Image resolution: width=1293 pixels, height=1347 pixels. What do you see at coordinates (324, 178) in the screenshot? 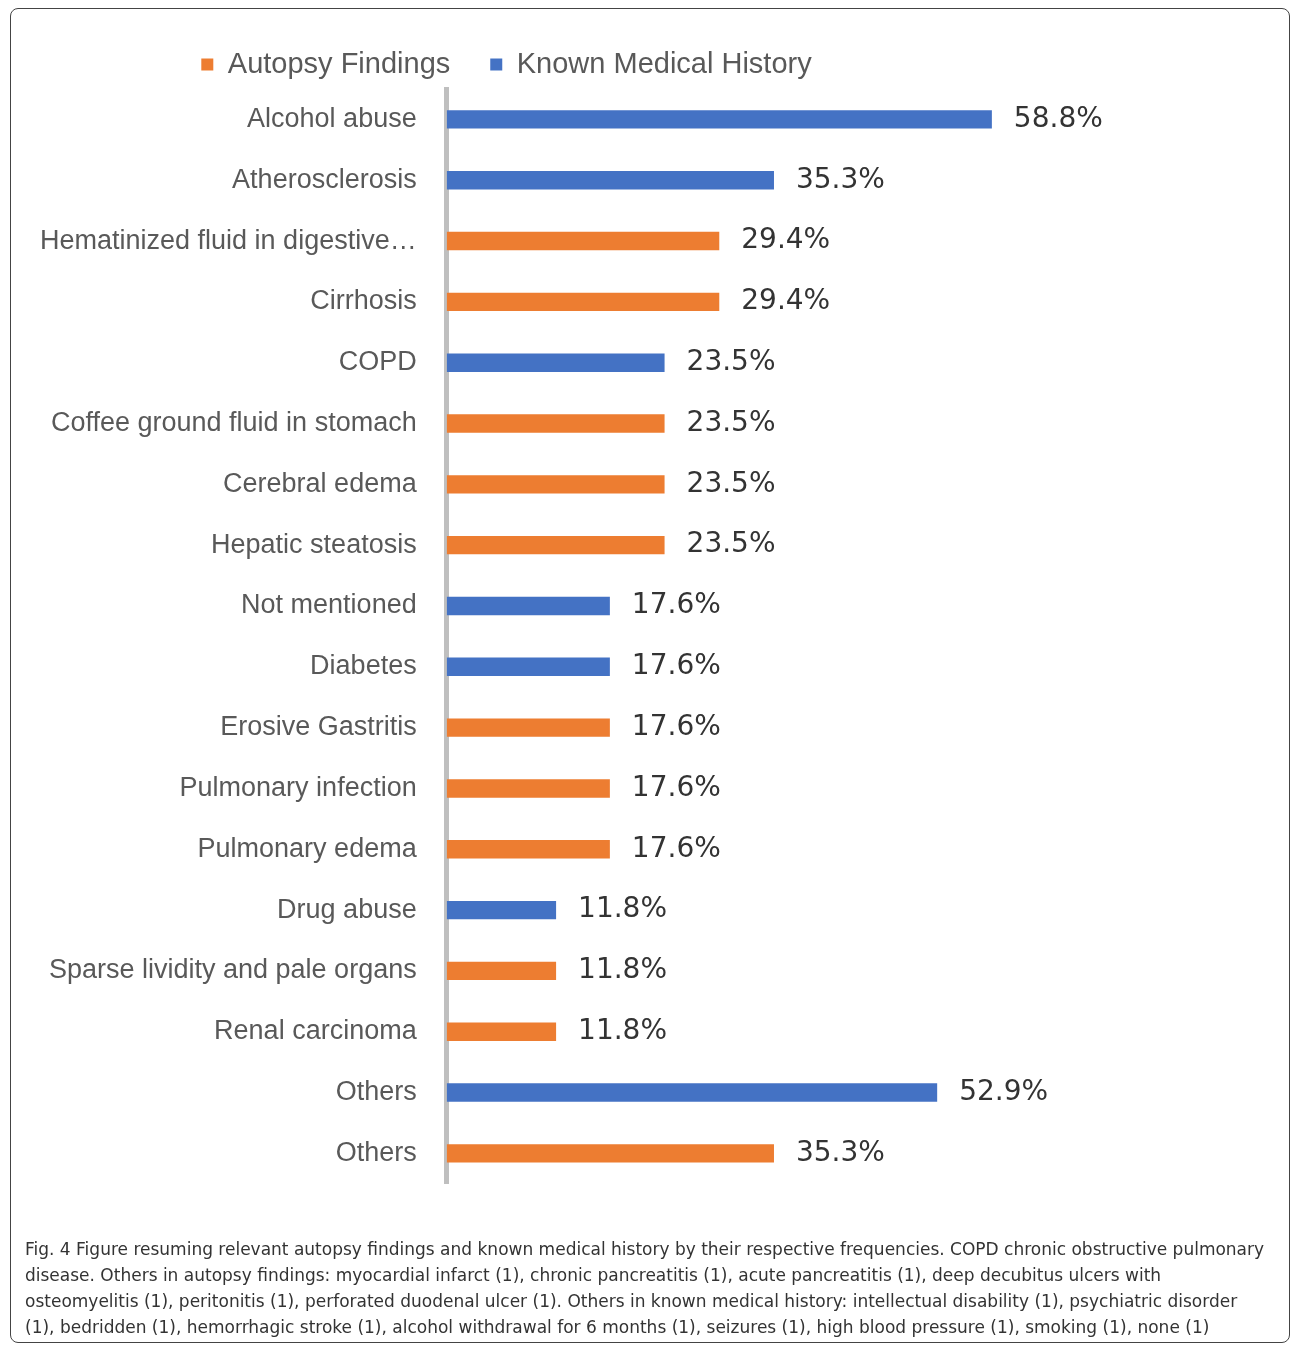
I see `y-tick-label: Atherosclerosis` at bounding box center [324, 178].